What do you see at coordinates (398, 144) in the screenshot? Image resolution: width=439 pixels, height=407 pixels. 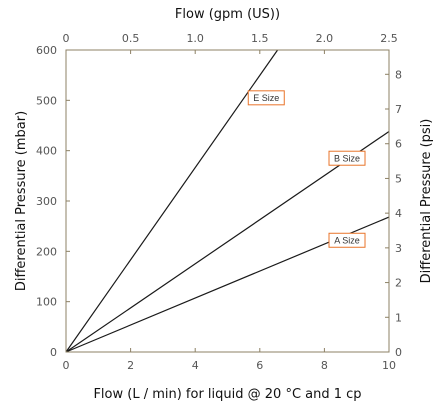 I see `right-y-tick-label: 6` at bounding box center [398, 144].